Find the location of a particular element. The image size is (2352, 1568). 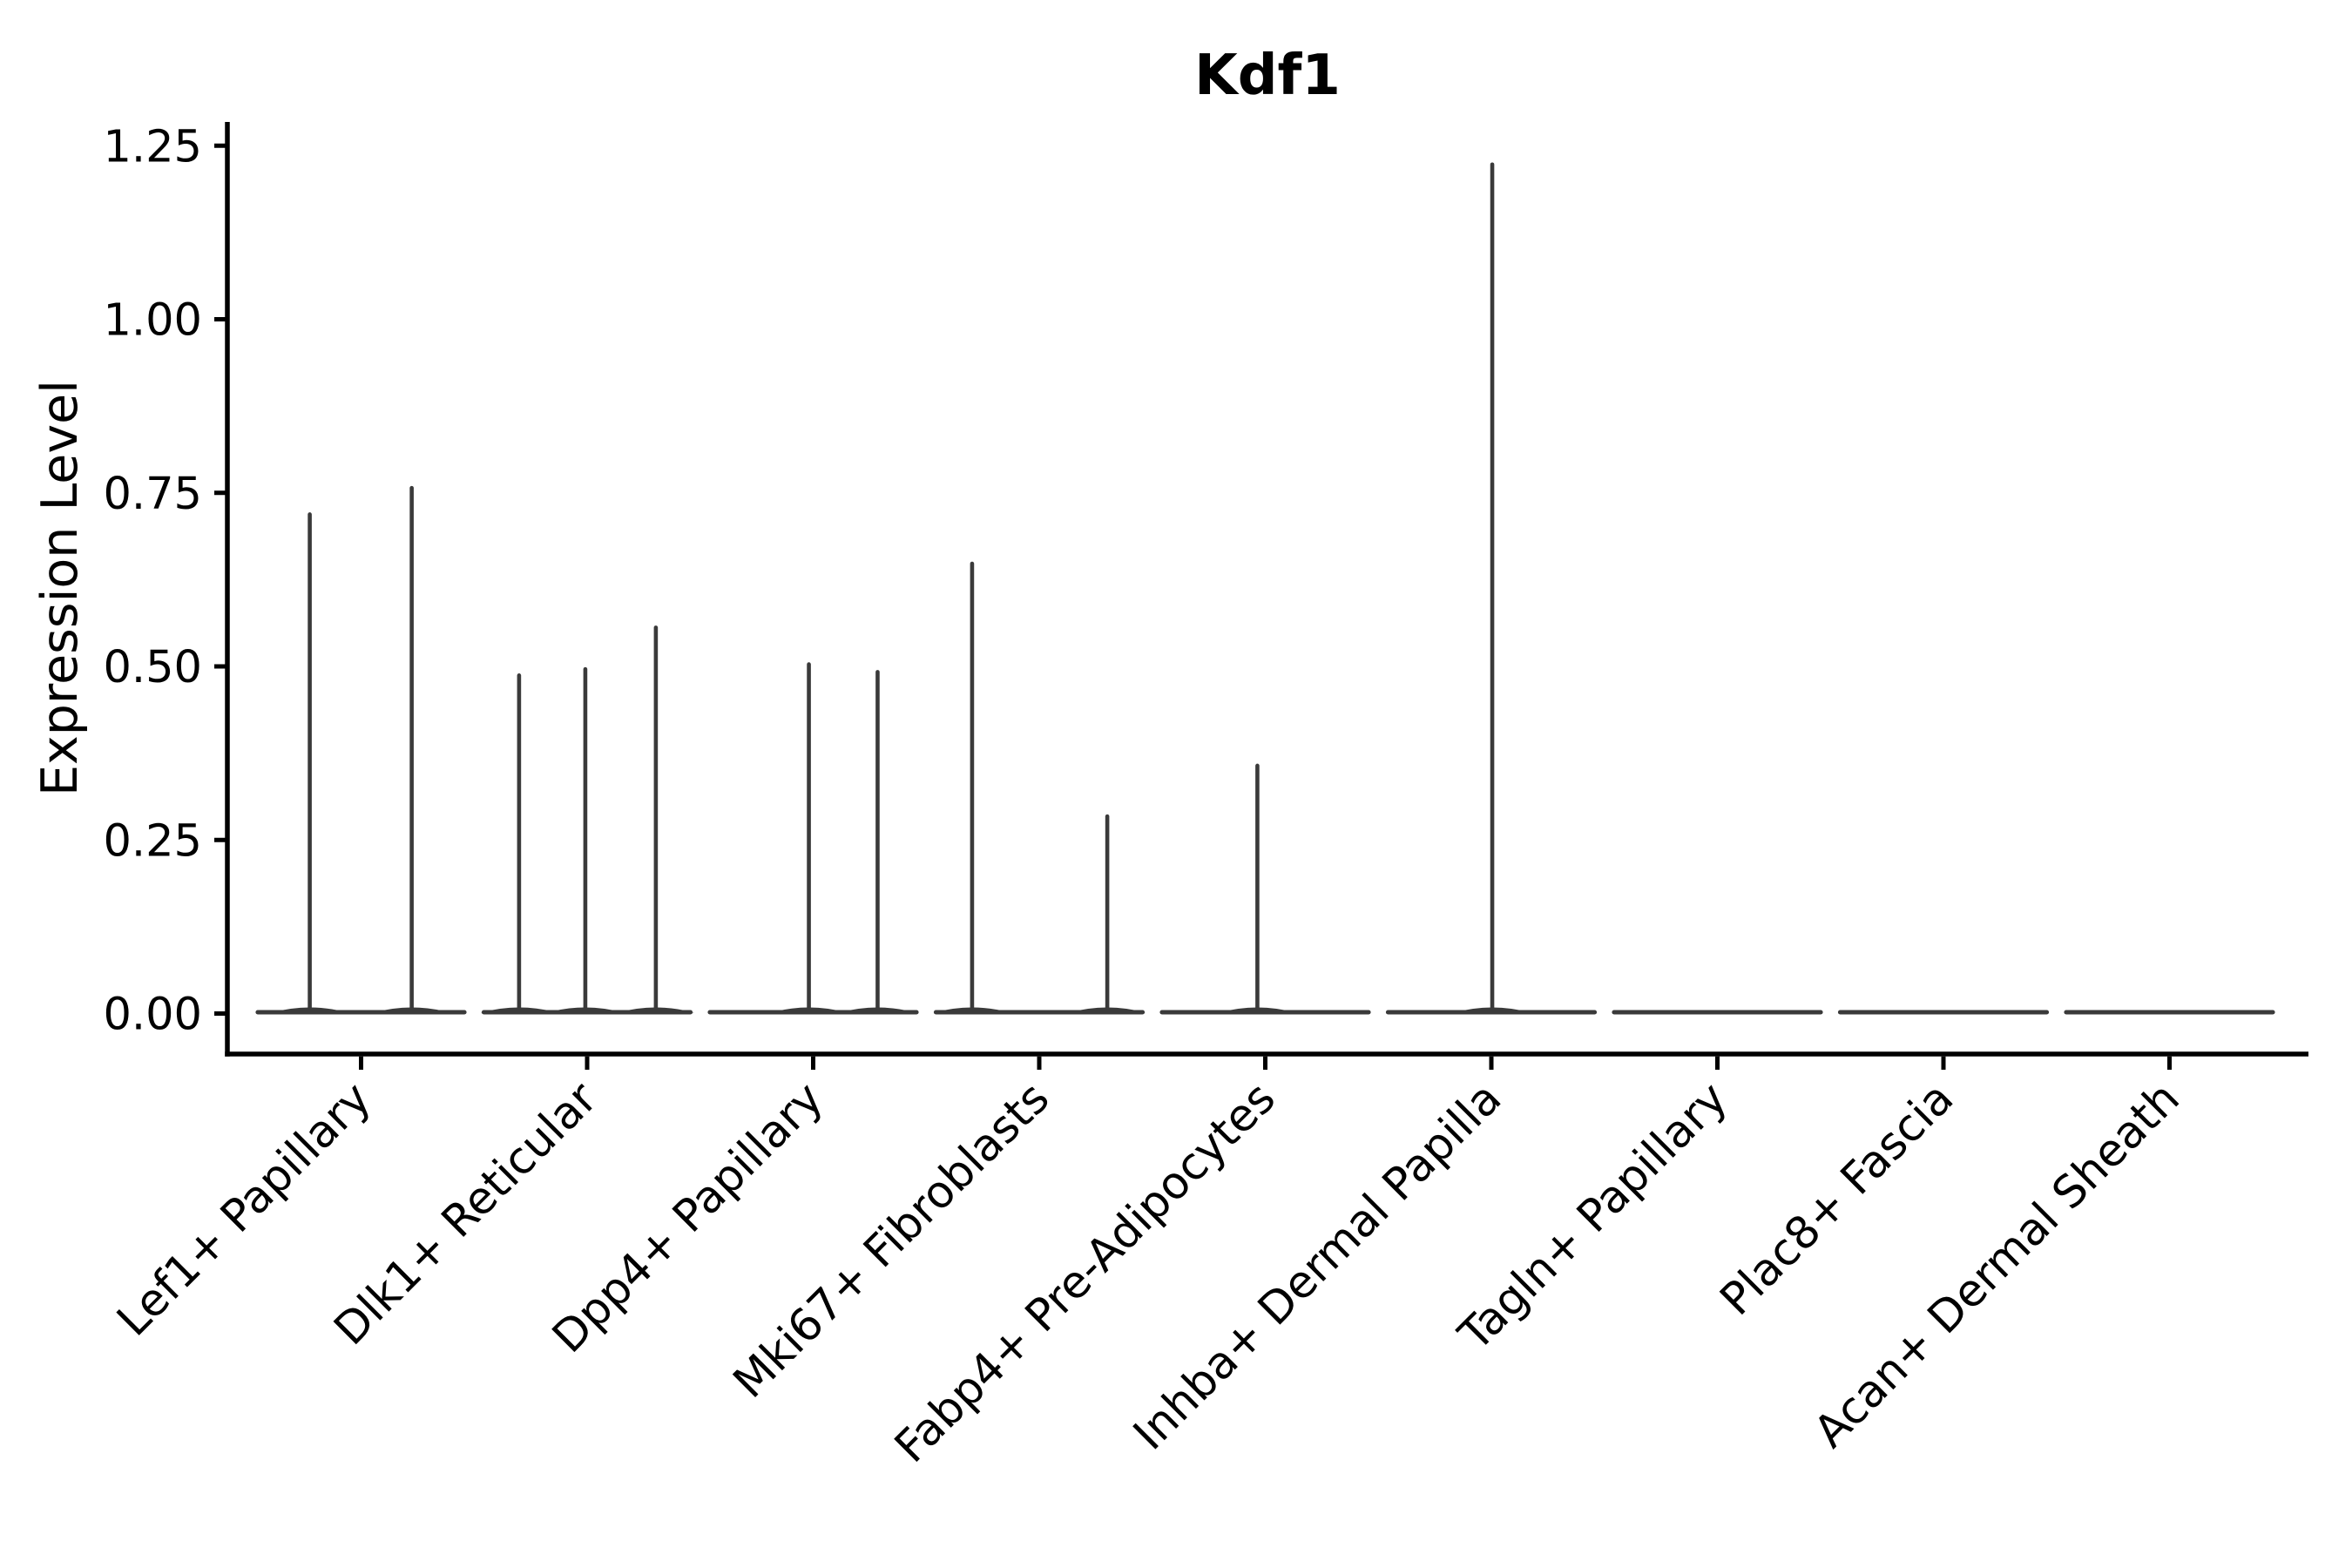

y-tick-label: 0.50 is located at coordinates (152, 667).